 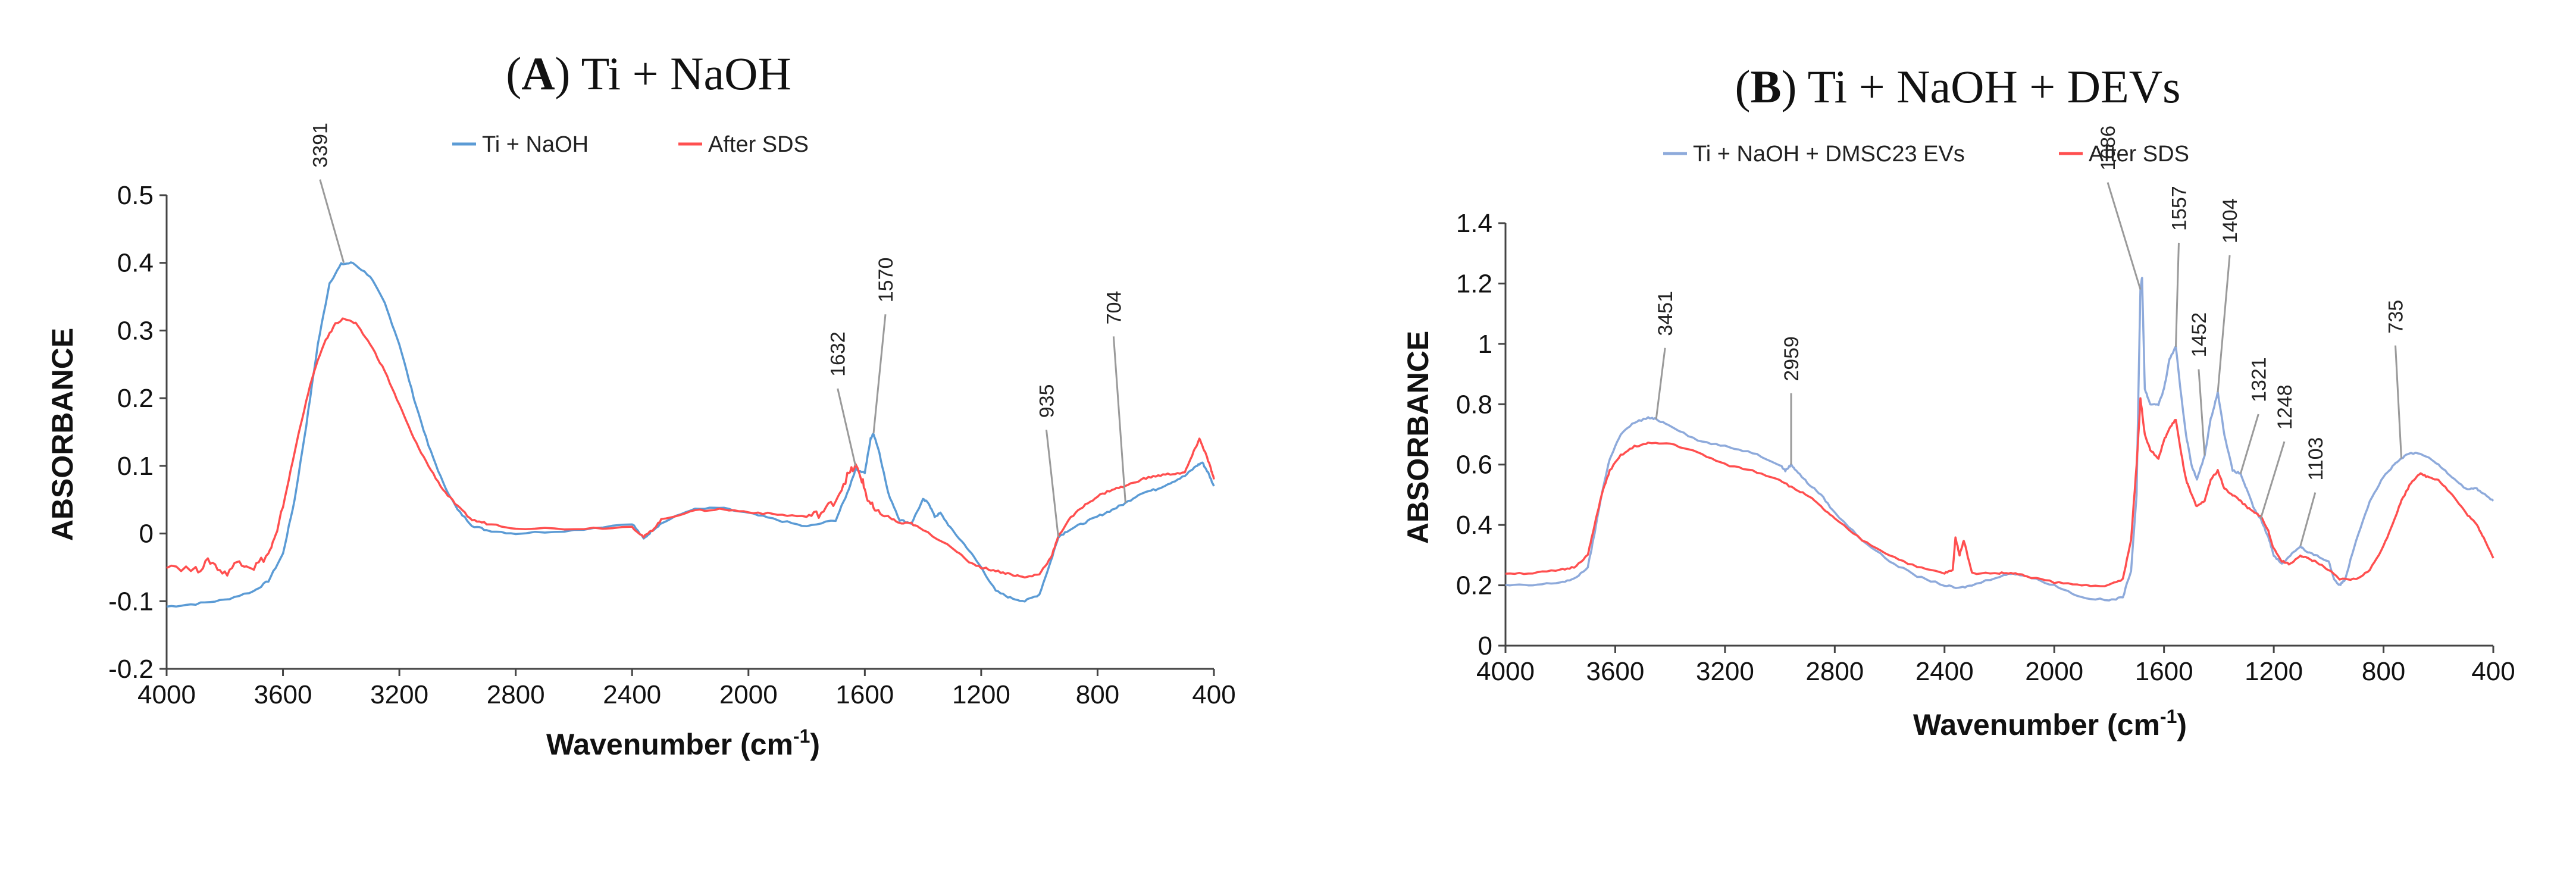 I want to click on chart-a-y-tick-label: -0.2, so click(x=131, y=669).